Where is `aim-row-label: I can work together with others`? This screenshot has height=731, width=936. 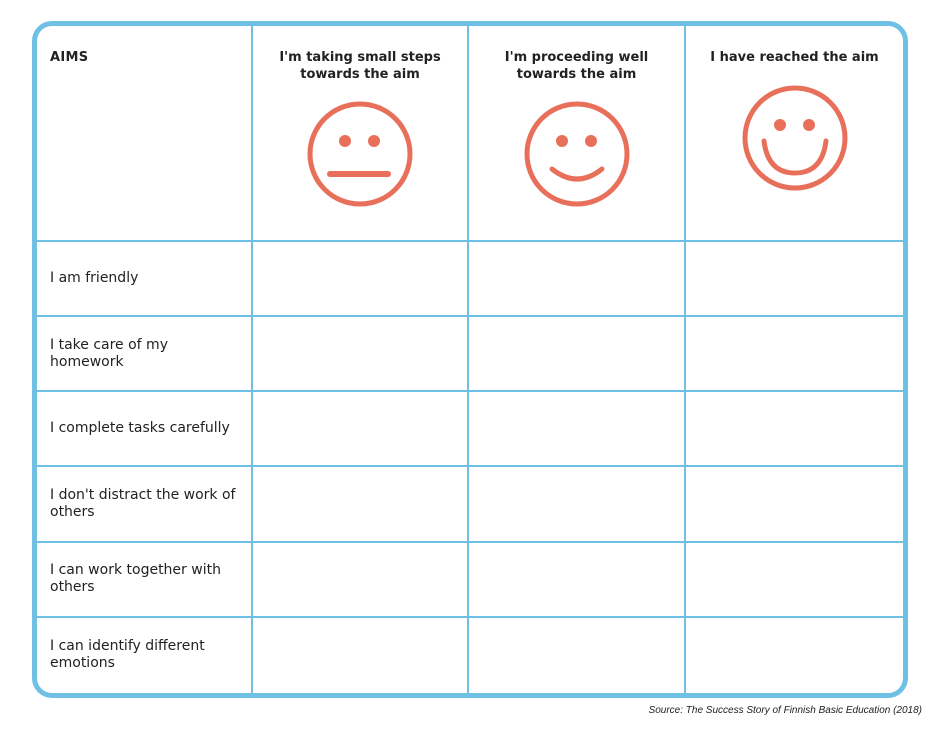
aim-row-label: I can work together with others is located at coordinates (145, 580).